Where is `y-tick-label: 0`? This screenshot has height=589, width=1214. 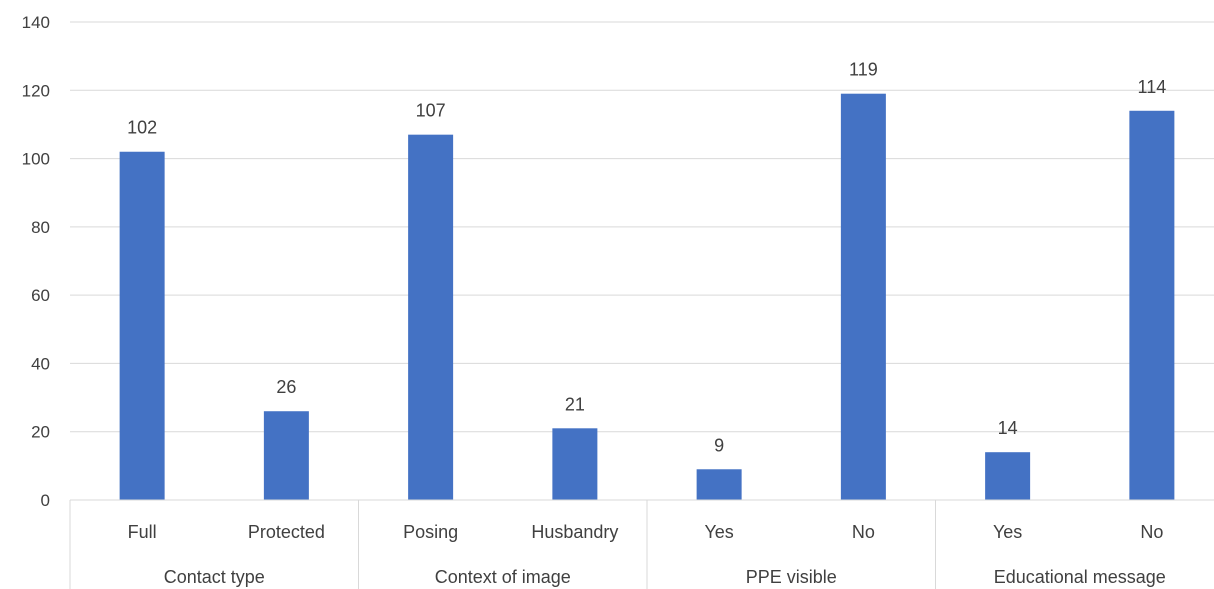
y-tick-label: 0 is located at coordinates (45, 500).